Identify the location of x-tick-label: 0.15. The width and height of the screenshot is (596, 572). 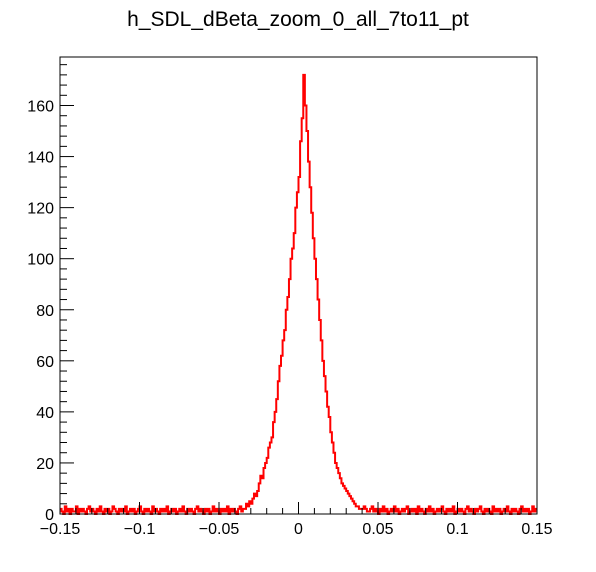
(536, 529).